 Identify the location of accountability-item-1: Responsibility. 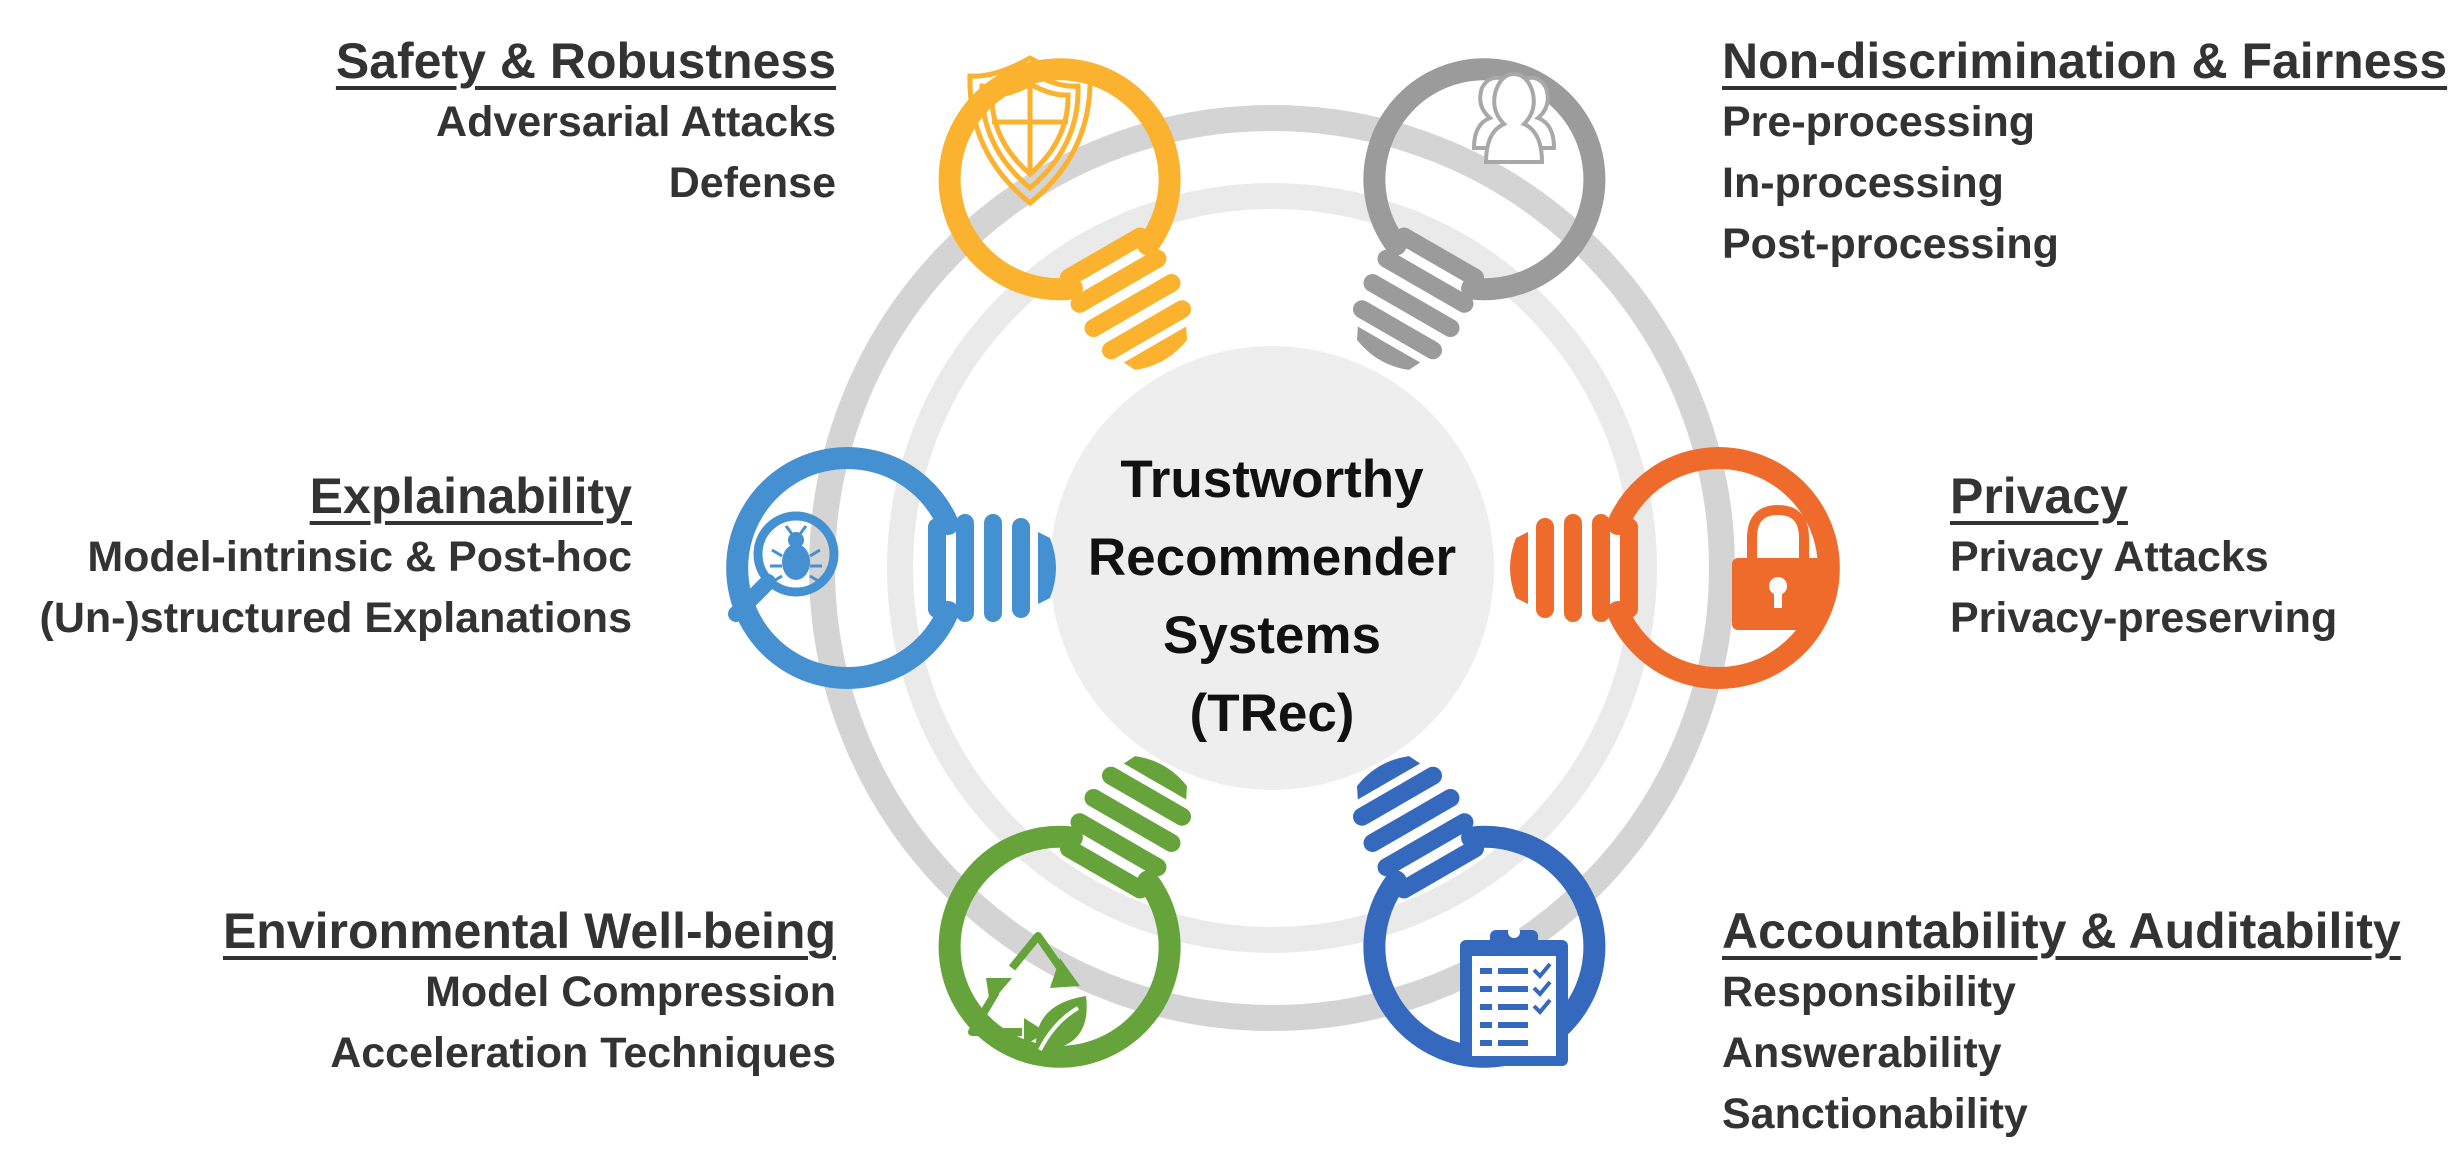
(1869, 992).